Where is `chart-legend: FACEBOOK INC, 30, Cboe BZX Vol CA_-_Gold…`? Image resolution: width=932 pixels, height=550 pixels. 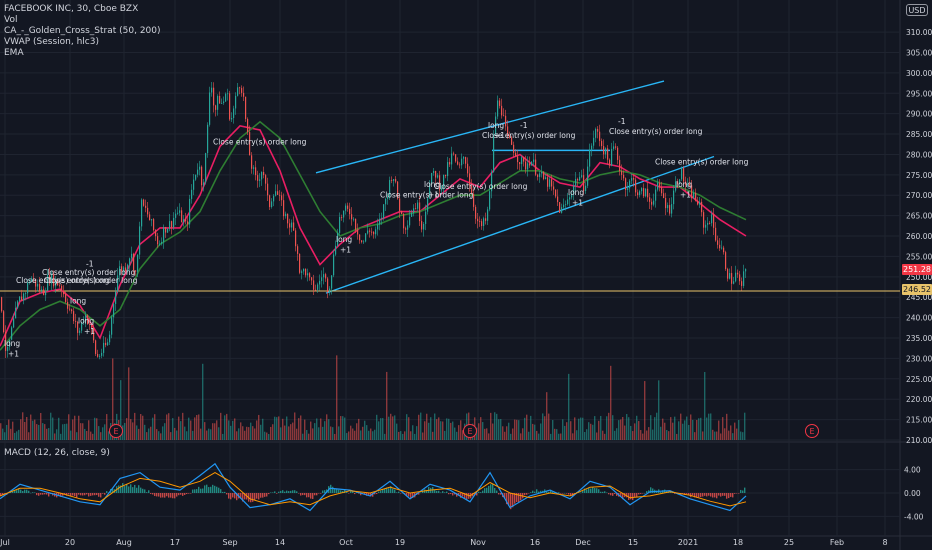
chart-legend: FACEBOOK INC, 30, Cboe BZX Vol CA_-_Gold… is located at coordinates (82, 31).